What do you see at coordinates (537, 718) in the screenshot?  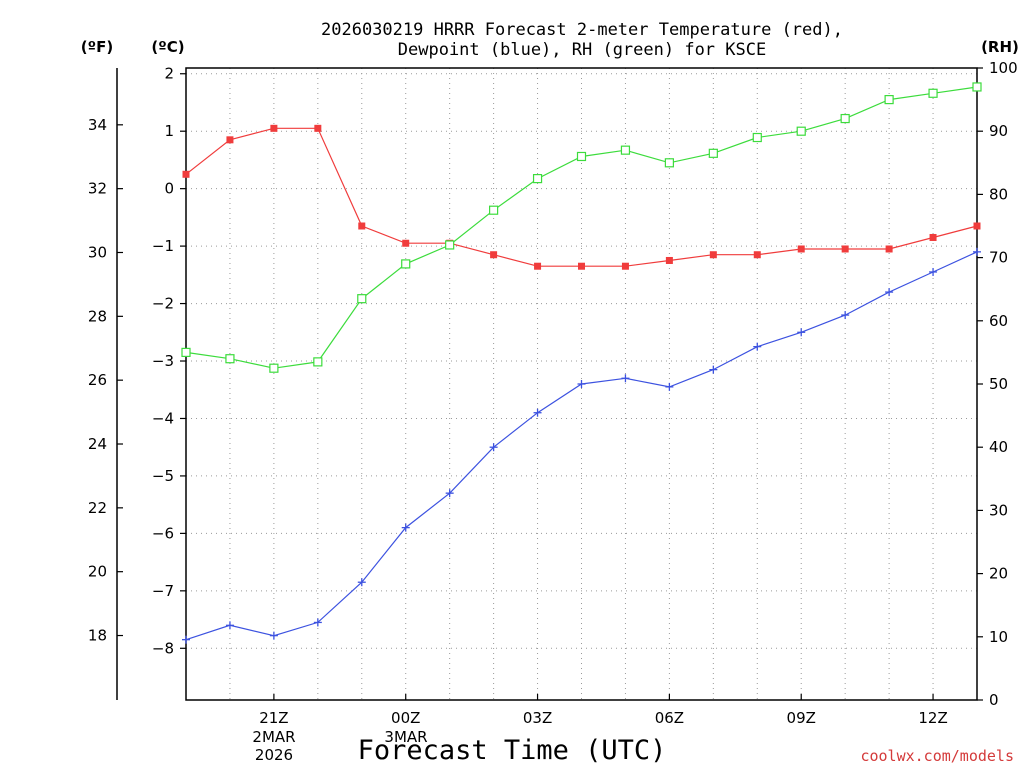 I see `x-tick-label: 03Z` at bounding box center [537, 718].